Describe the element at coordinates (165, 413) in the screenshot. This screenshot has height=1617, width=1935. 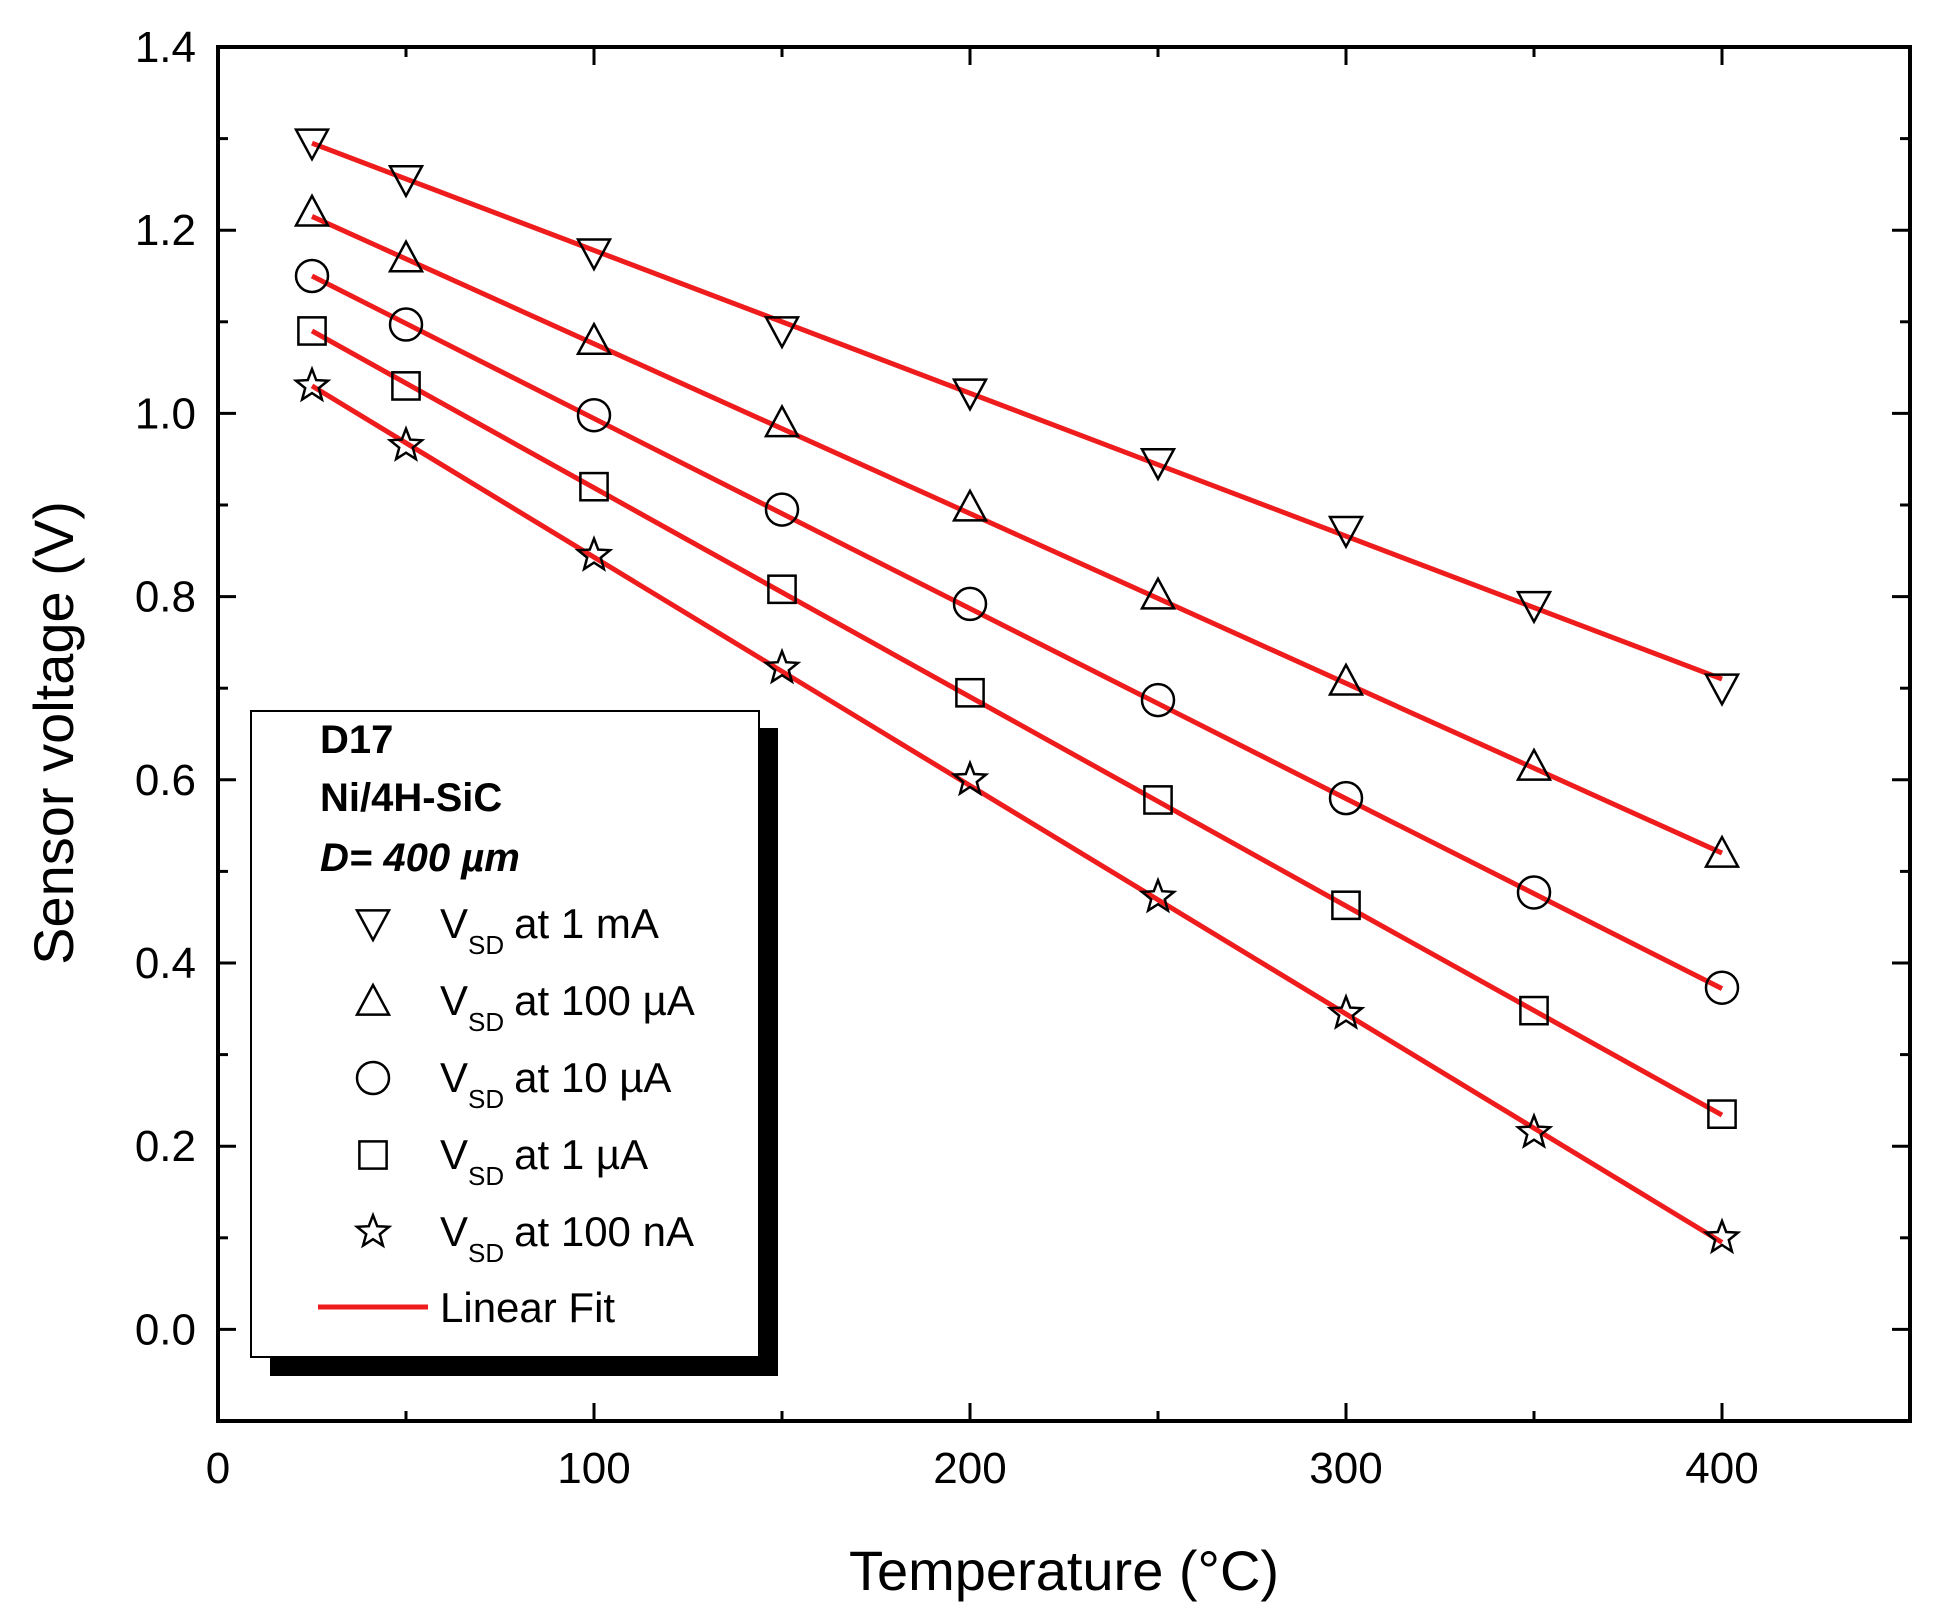
I see `y-tick-label: 1.0` at that location.